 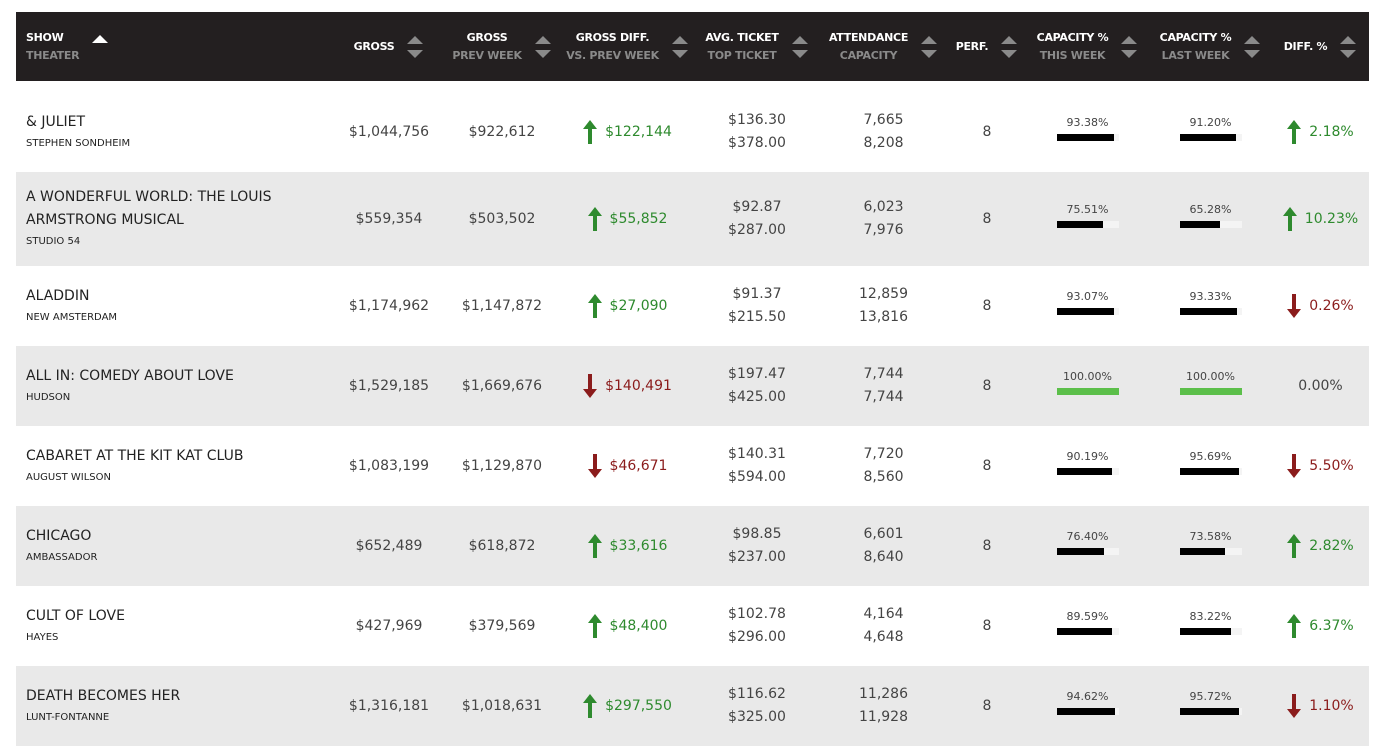 What do you see at coordinates (757, 717) in the screenshot?
I see `top-ticket: $325.00` at bounding box center [757, 717].